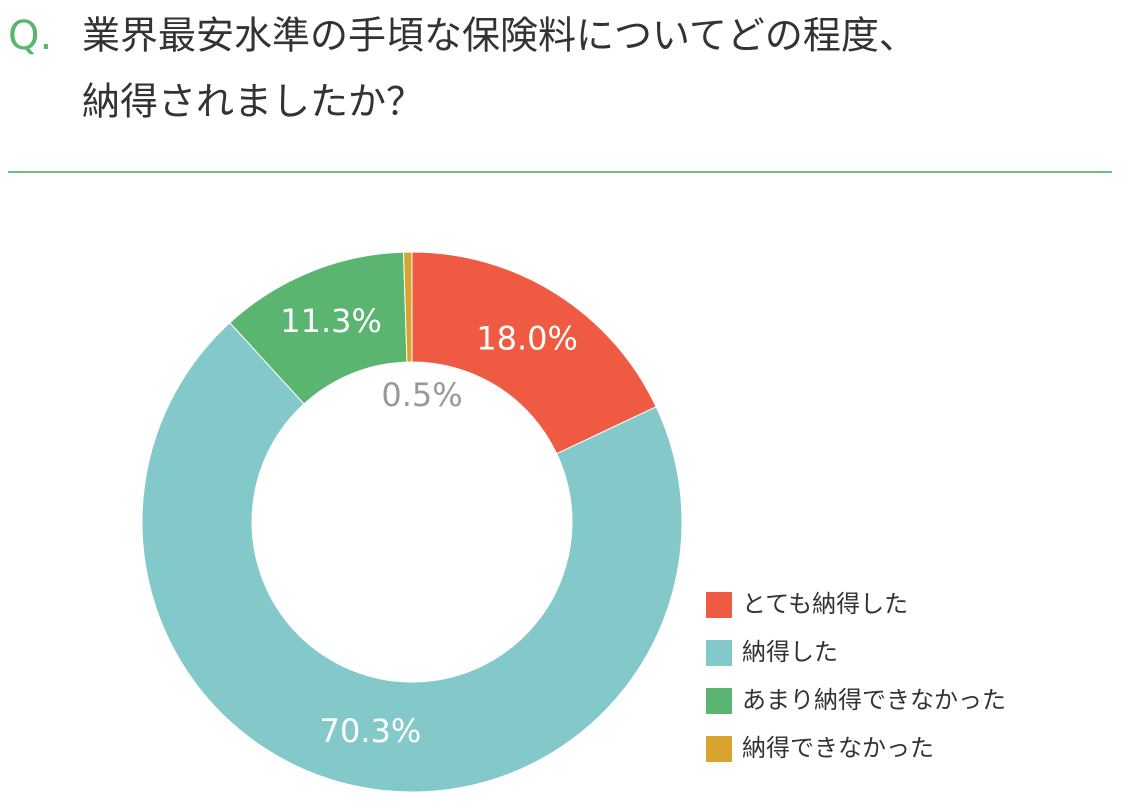 The height and width of the screenshot is (810, 1126). I want to click on chart-title: 業界最安水準の手頃な保険料についてどの程度、, so click(499, 36).